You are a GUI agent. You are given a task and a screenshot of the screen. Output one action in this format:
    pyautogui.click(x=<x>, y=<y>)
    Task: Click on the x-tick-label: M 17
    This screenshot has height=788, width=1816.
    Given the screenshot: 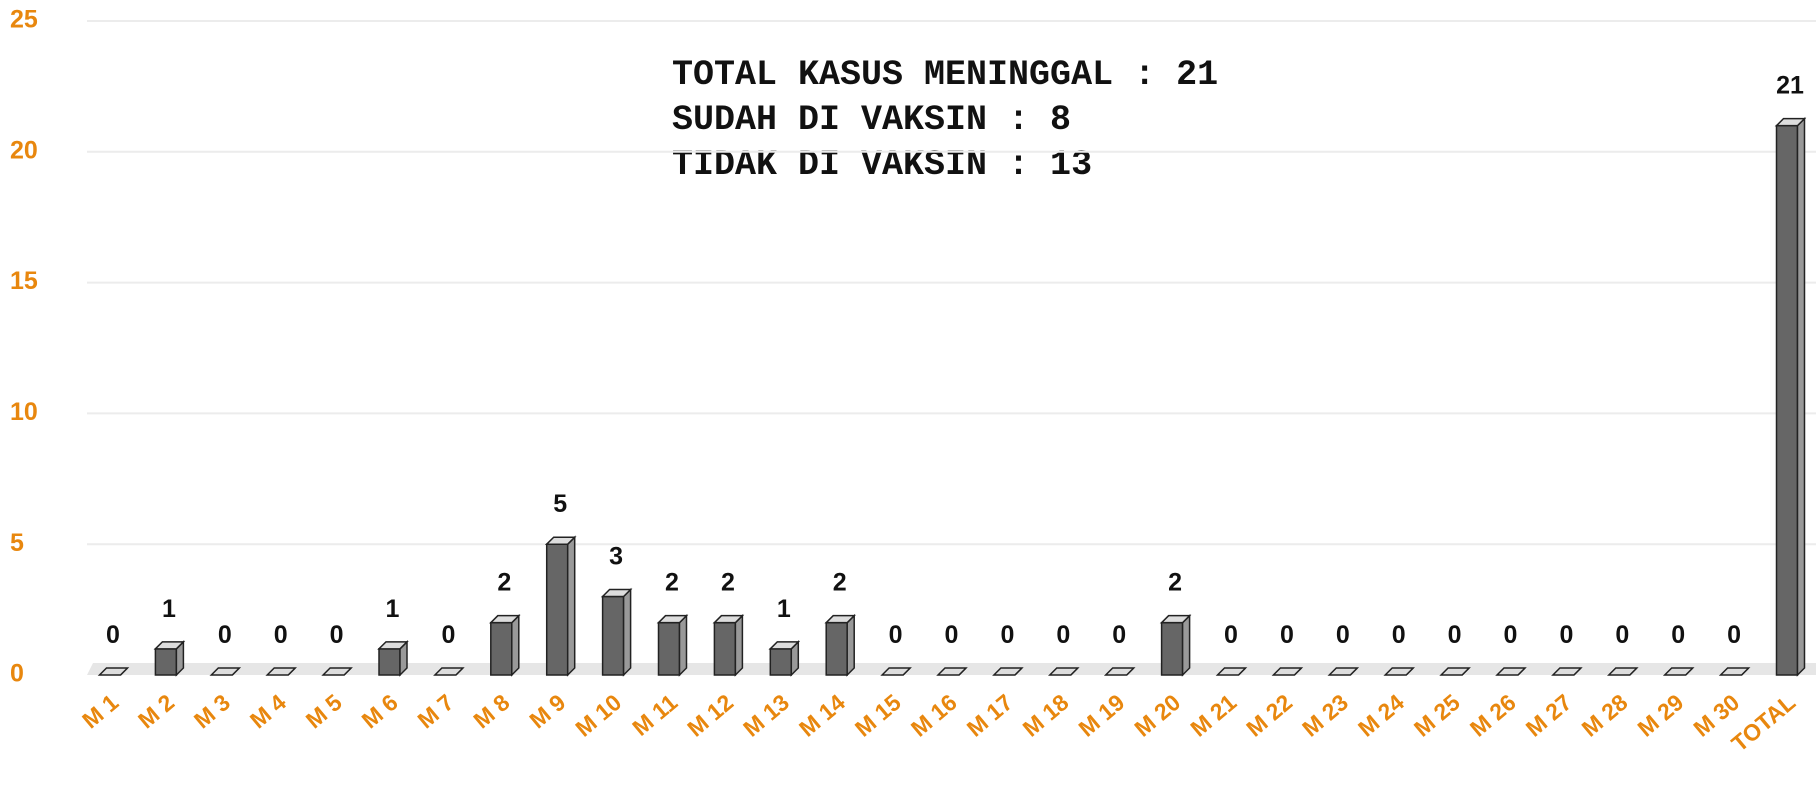 What is the action you would take?
    pyautogui.click(x=990, y=715)
    